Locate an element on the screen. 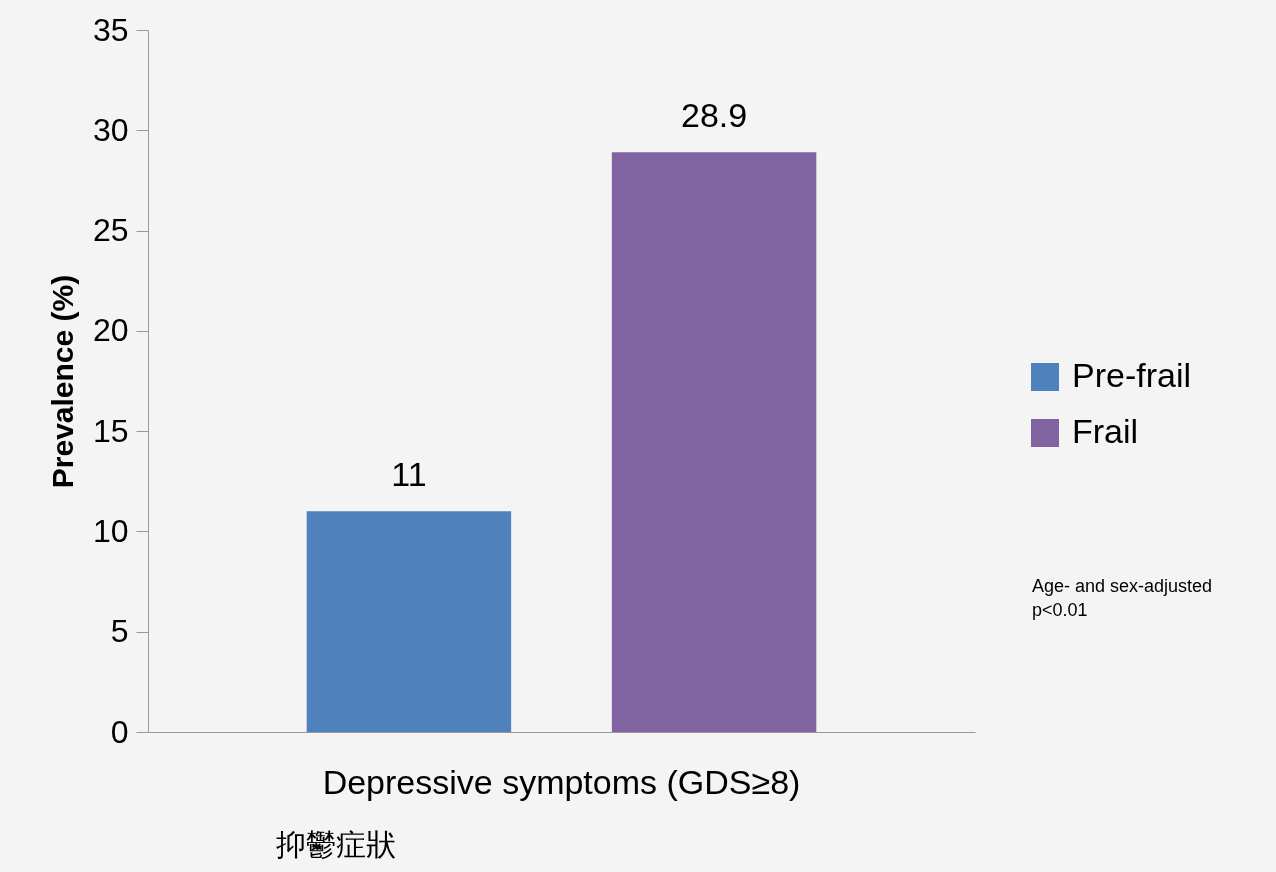 The height and width of the screenshot is (872, 1276). y-tick-label: 15 is located at coordinates (110, 430).